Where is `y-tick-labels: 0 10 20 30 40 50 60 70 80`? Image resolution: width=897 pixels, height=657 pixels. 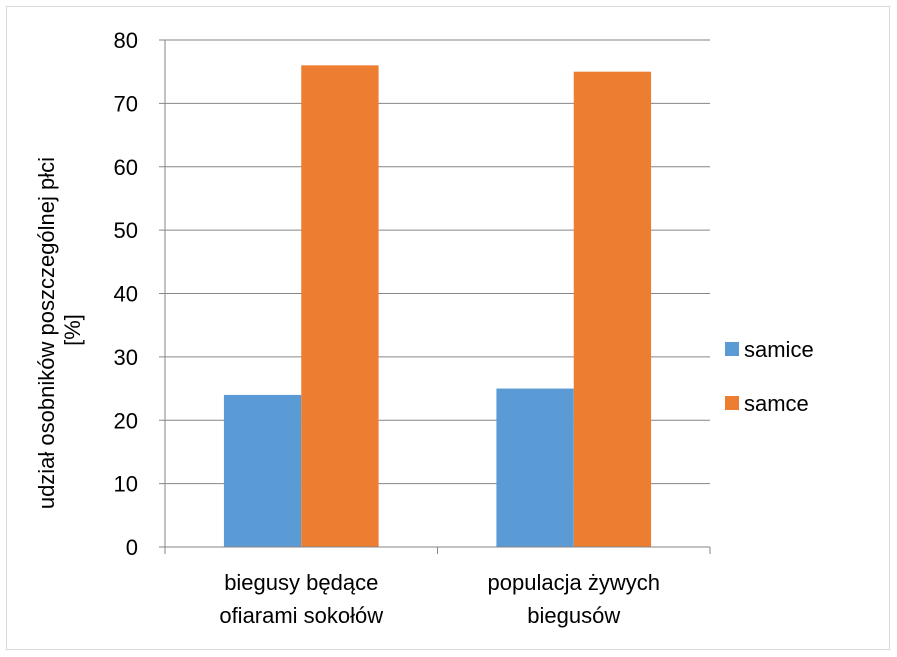 y-tick-labels: 0 10 20 30 40 50 60 70 80 is located at coordinates (126, 294).